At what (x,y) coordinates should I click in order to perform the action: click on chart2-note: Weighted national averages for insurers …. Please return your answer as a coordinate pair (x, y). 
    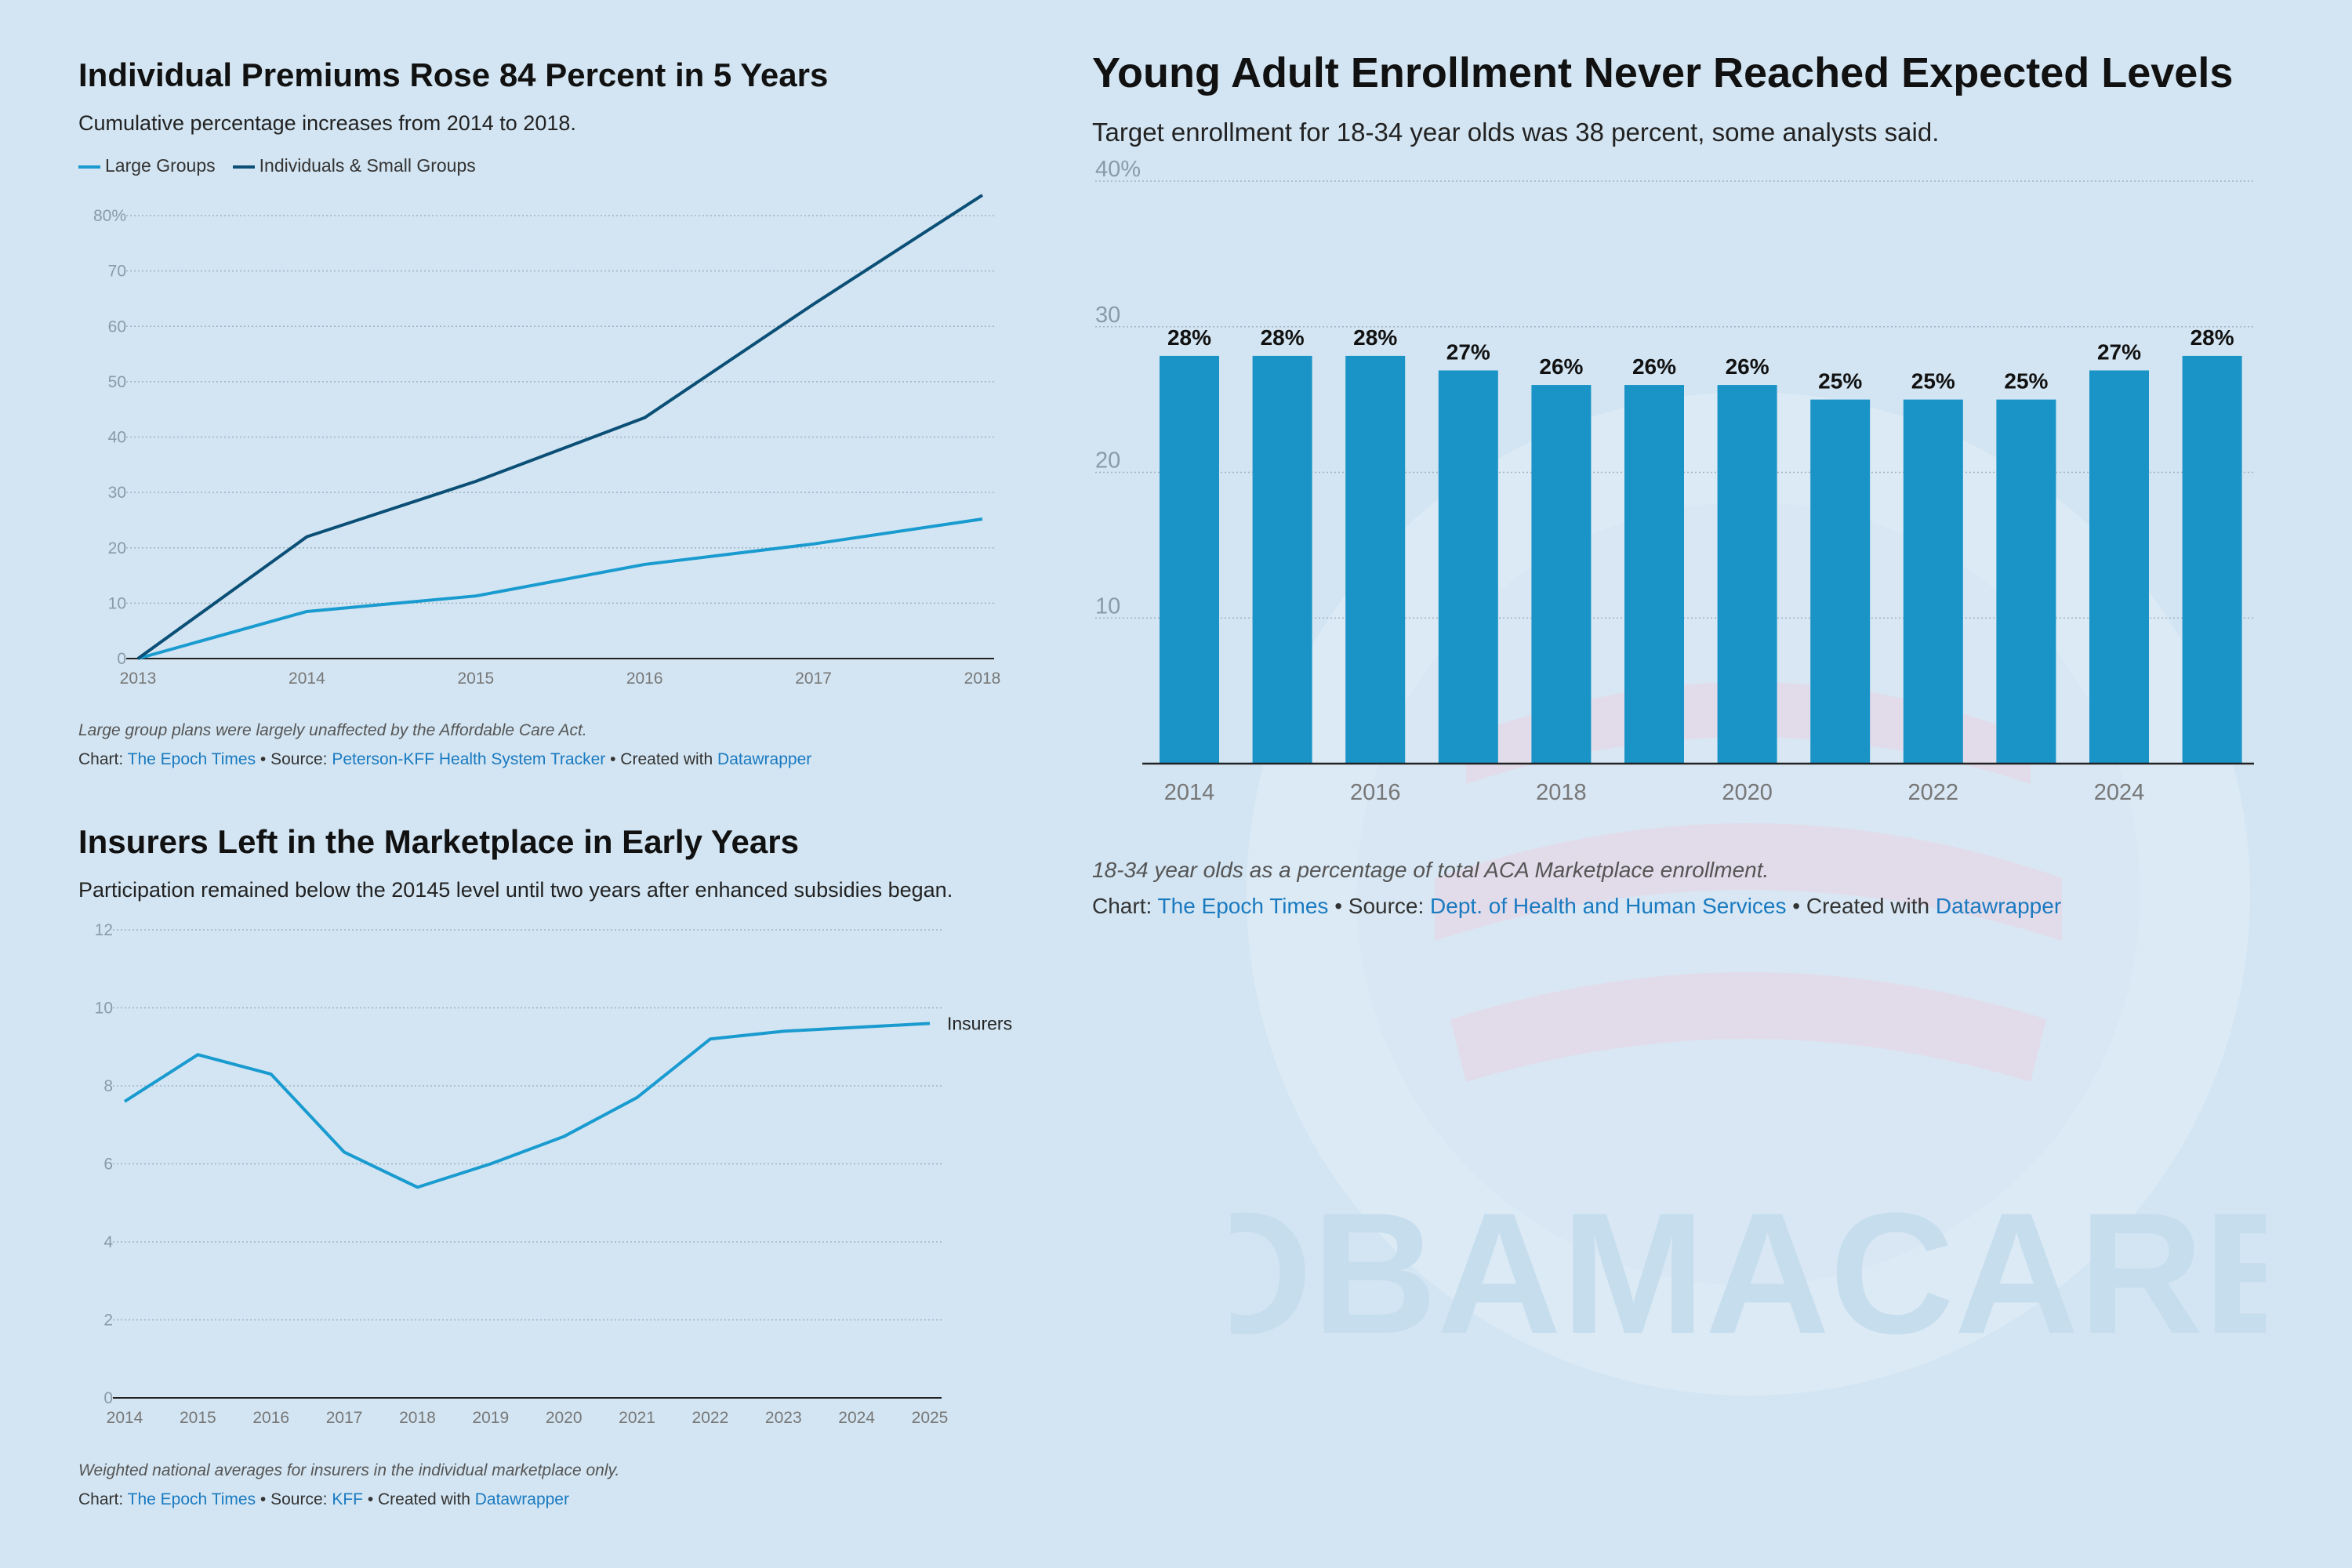
    Looking at the image, I should click on (349, 1470).